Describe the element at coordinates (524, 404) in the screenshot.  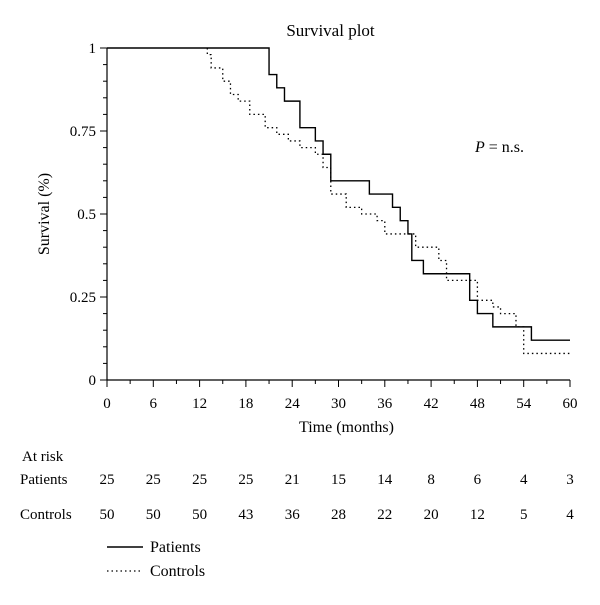
I see `x-tick-label: 54` at that location.